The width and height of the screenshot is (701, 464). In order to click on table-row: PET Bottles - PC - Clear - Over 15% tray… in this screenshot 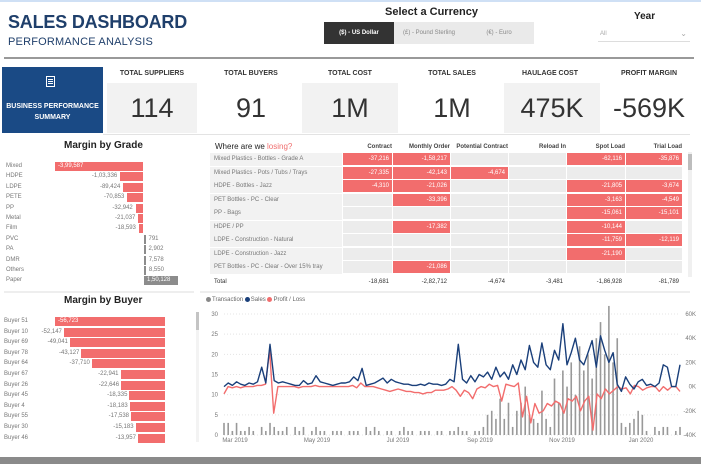, I will do `click(447, 267)`.